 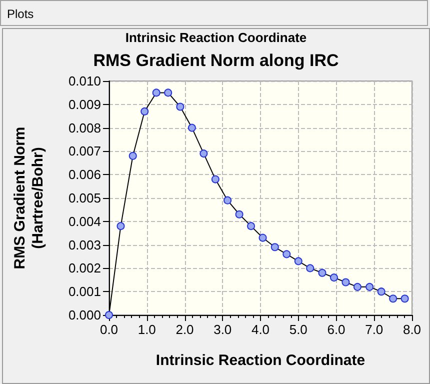 What do you see at coordinates (84, 244) in the screenshot?
I see `y-tick-label: 0.003` at bounding box center [84, 244].